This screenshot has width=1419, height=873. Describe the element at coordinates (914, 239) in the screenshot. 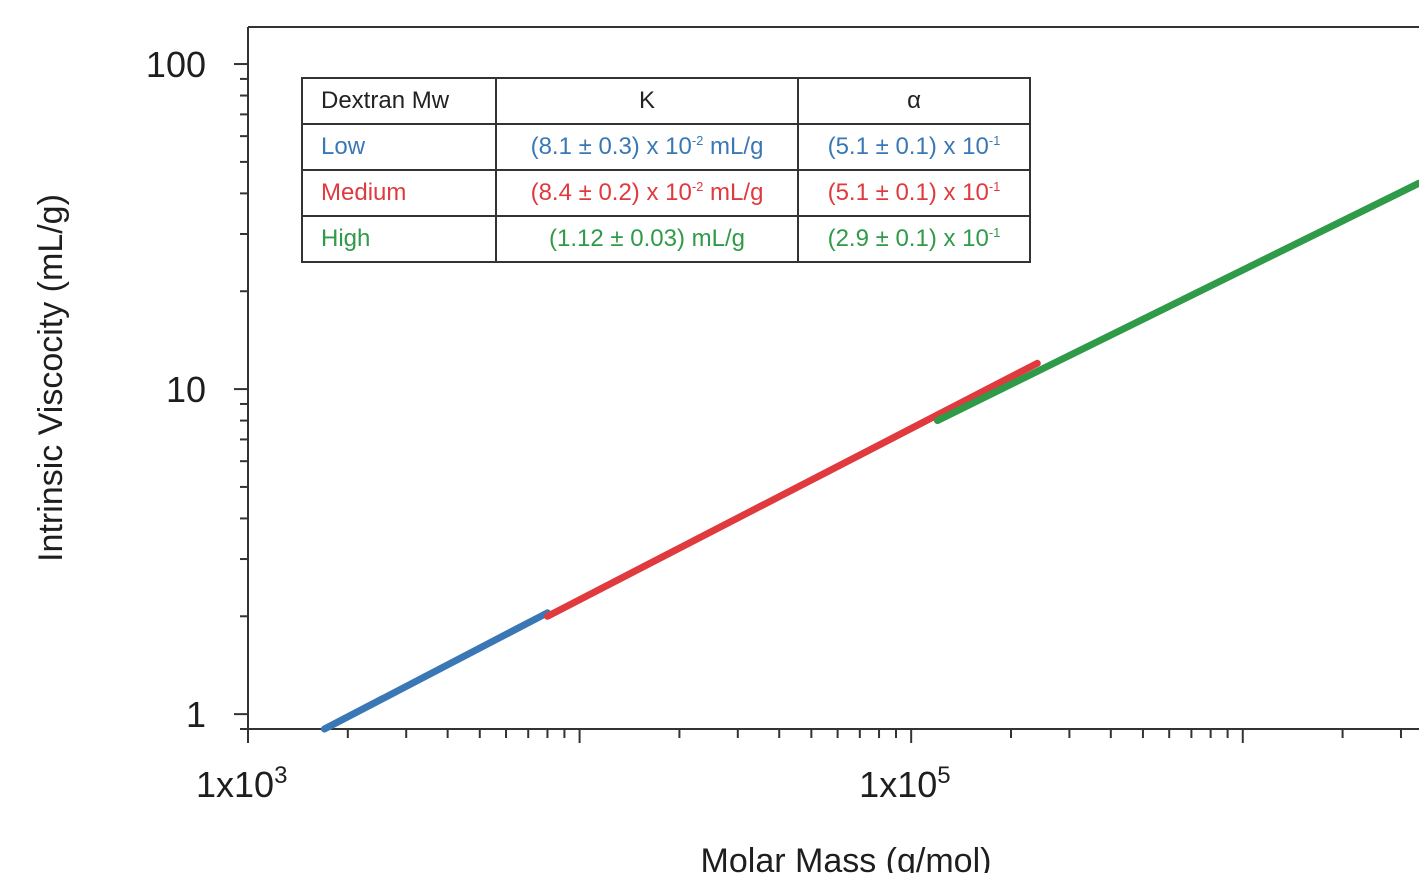

I see `alpha-value: (2.9 ± 0.1) x 10-1` at that location.